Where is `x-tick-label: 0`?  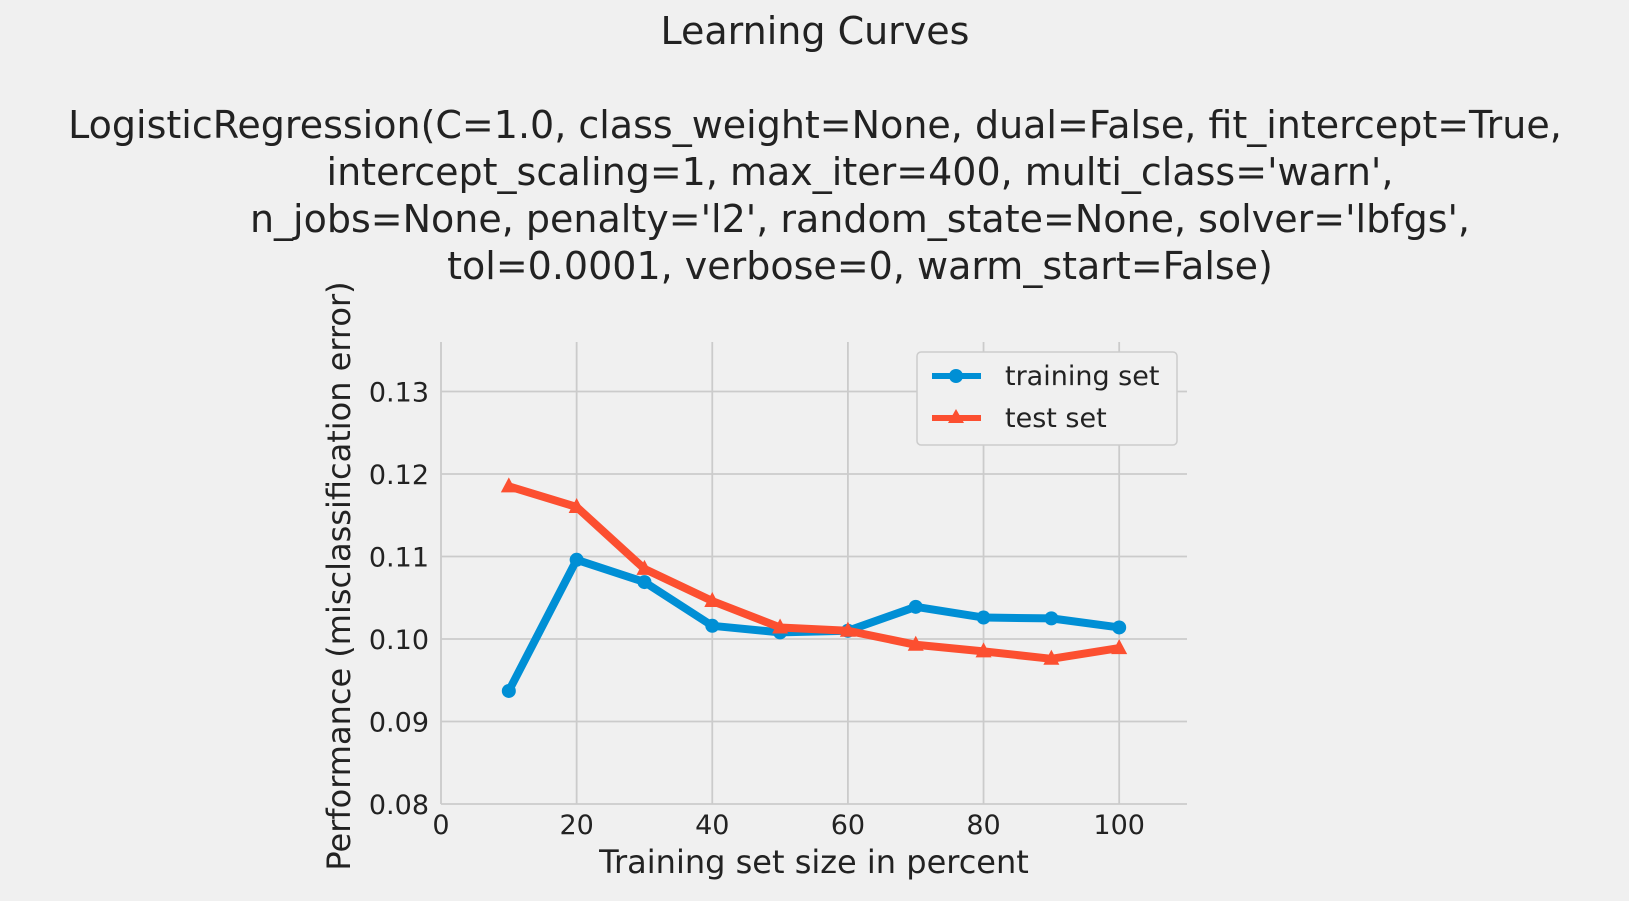
x-tick-label: 0 is located at coordinates (440, 825).